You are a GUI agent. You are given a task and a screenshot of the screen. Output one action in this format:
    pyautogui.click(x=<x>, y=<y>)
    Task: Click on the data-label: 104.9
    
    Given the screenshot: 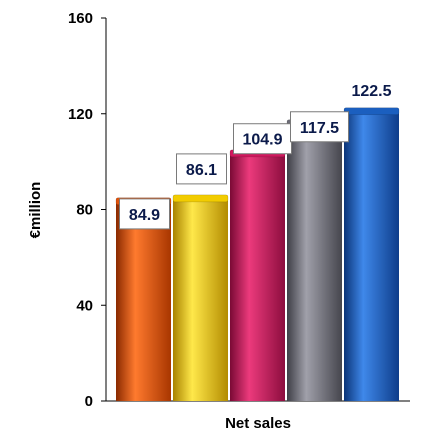 What is the action you would take?
    pyautogui.click(x=262, y=140)
    